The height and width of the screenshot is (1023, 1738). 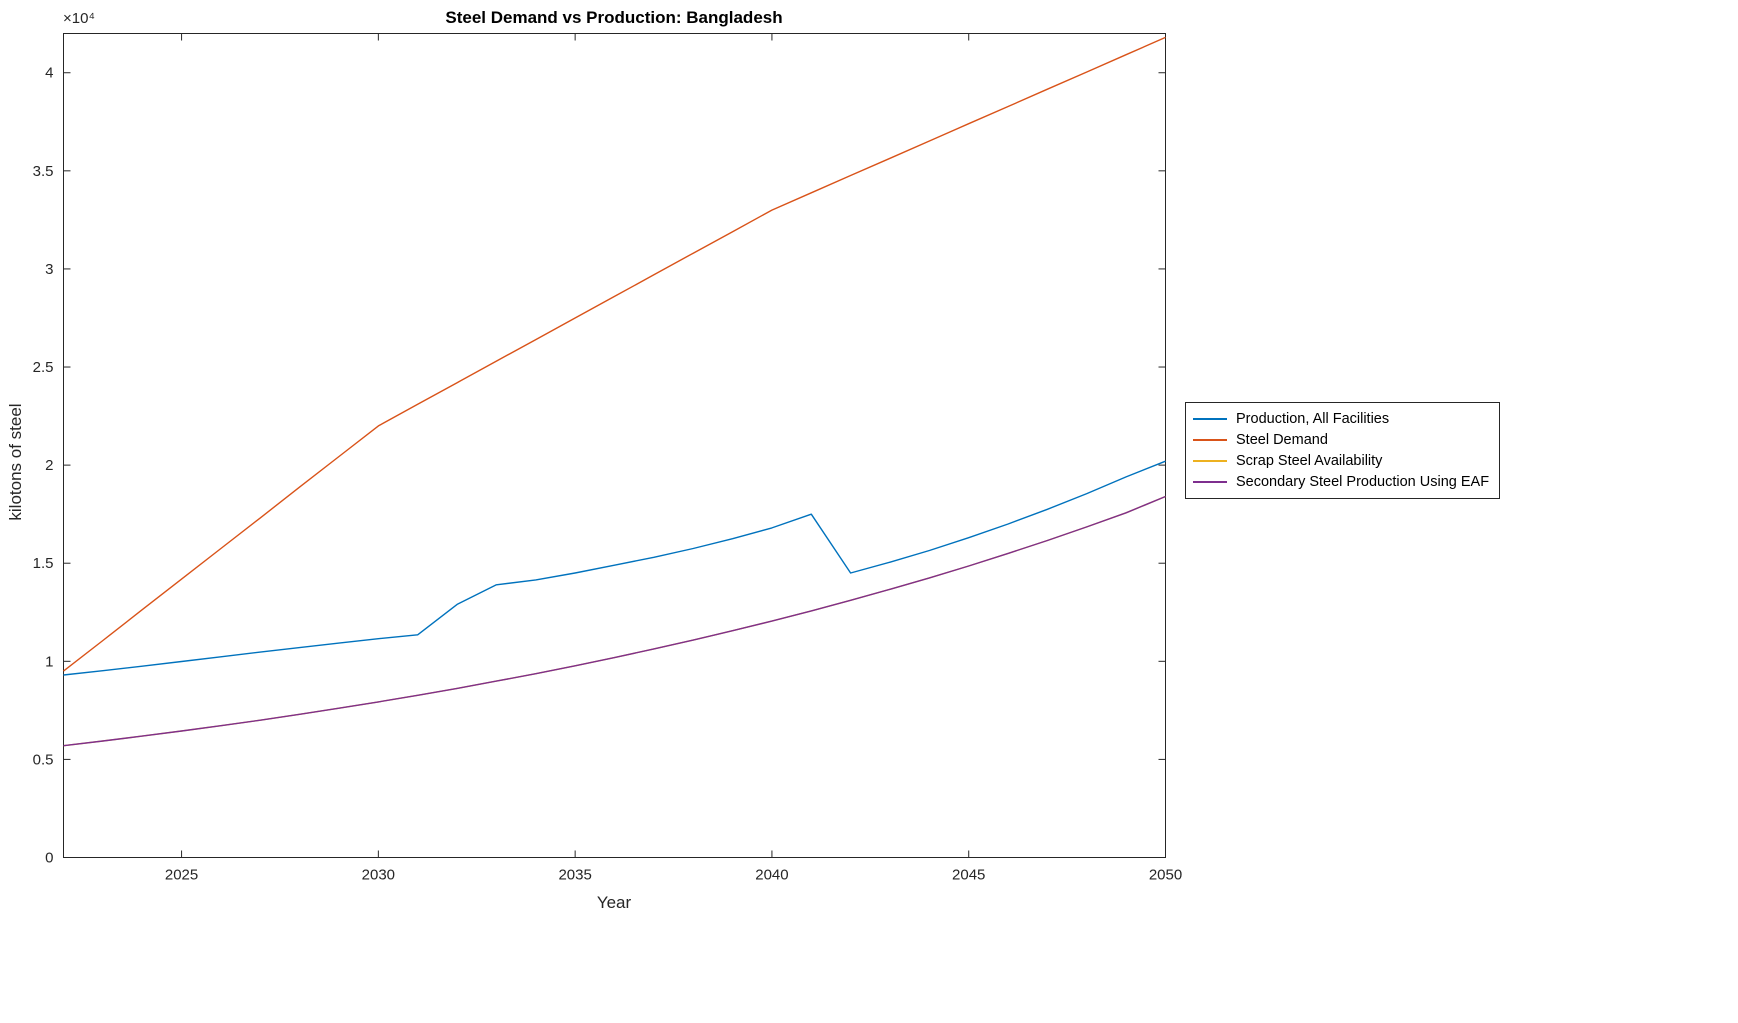 I want to click on x-tick-label: 2045, so click(x=968, y=875).